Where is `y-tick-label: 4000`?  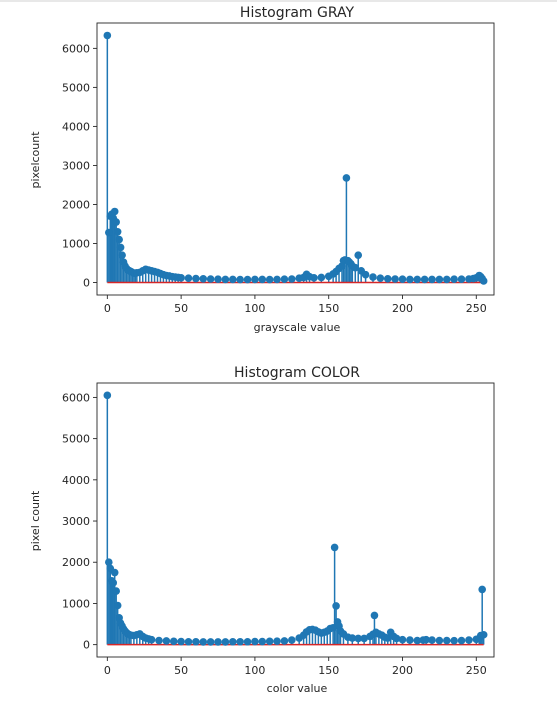 y-tick-label: 4000 is located at coordinates (76, 480).